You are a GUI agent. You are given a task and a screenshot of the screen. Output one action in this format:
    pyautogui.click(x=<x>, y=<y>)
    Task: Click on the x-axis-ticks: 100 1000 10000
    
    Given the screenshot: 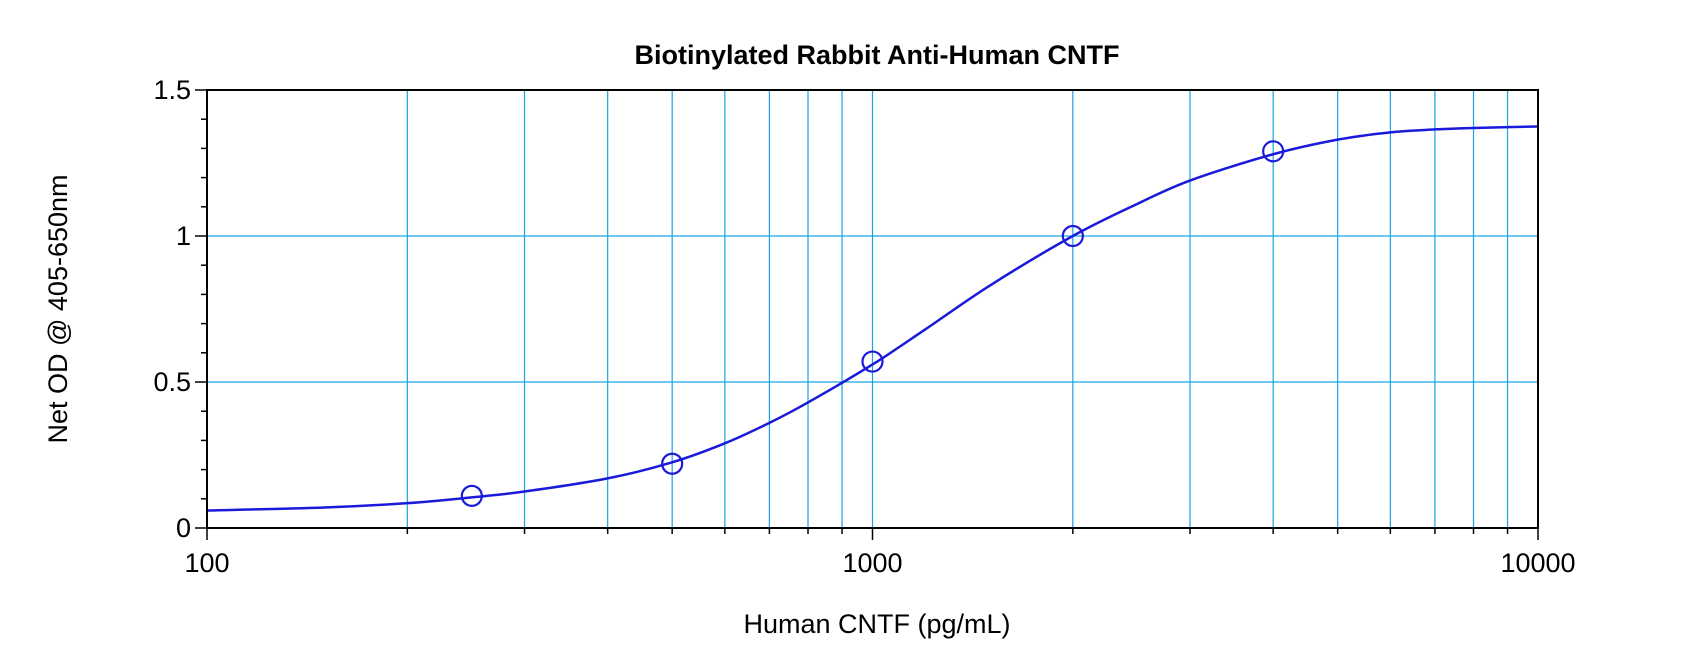 What is the action you would take?
    pyautogui.click(x=880, y=553)
    